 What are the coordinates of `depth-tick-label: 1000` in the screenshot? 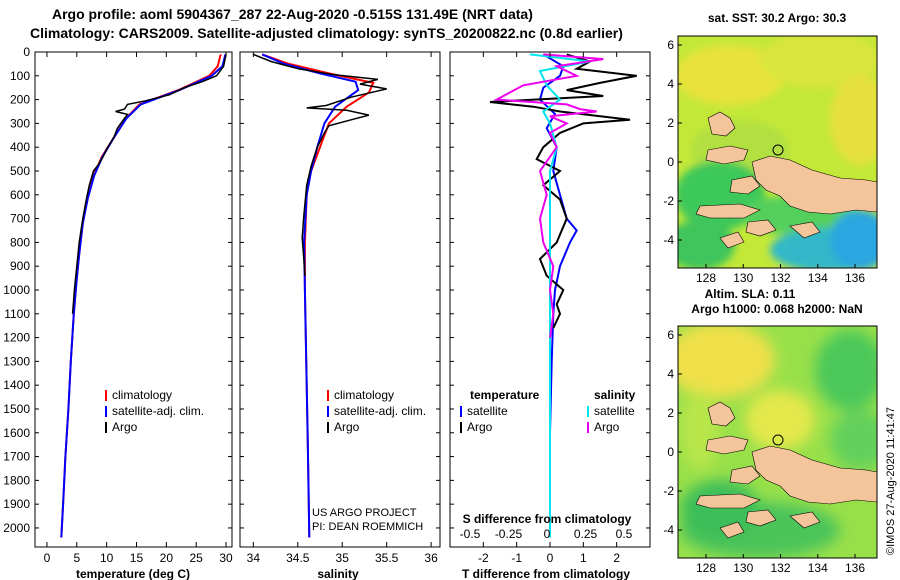 It's located at (16, 290).